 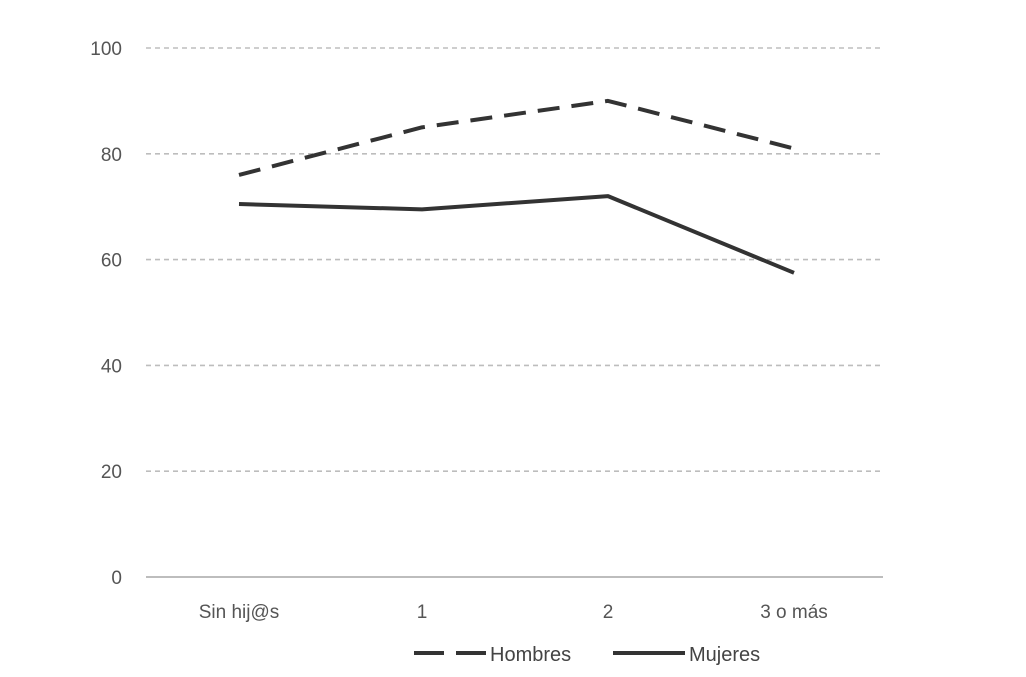 What do you see at coordinates (794, 612) in the screenshot?
I see `x-tick-label: 3 o más` at bounding box center [794, 612].